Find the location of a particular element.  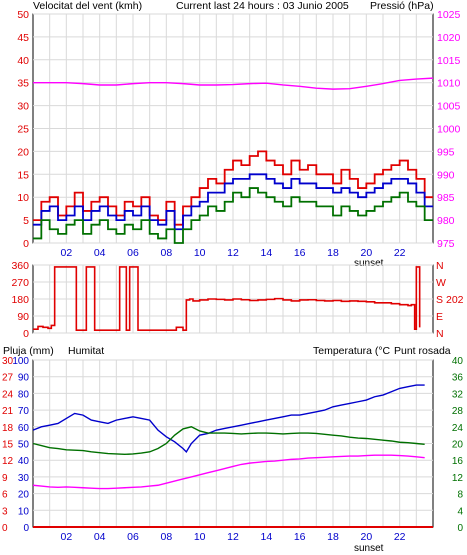

pressure-tick-label: 1025 is located at coordinates (449, 15).